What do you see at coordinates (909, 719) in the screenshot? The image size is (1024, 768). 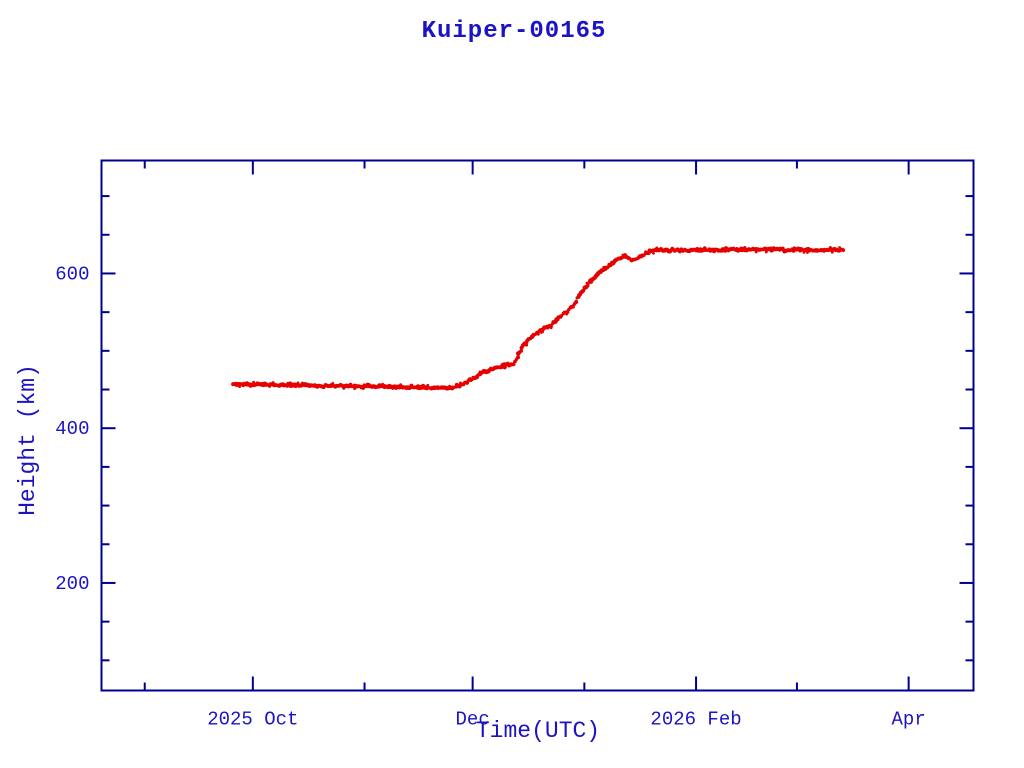 I see `x-tick-label: Apr` at bounding box center [909, 719].